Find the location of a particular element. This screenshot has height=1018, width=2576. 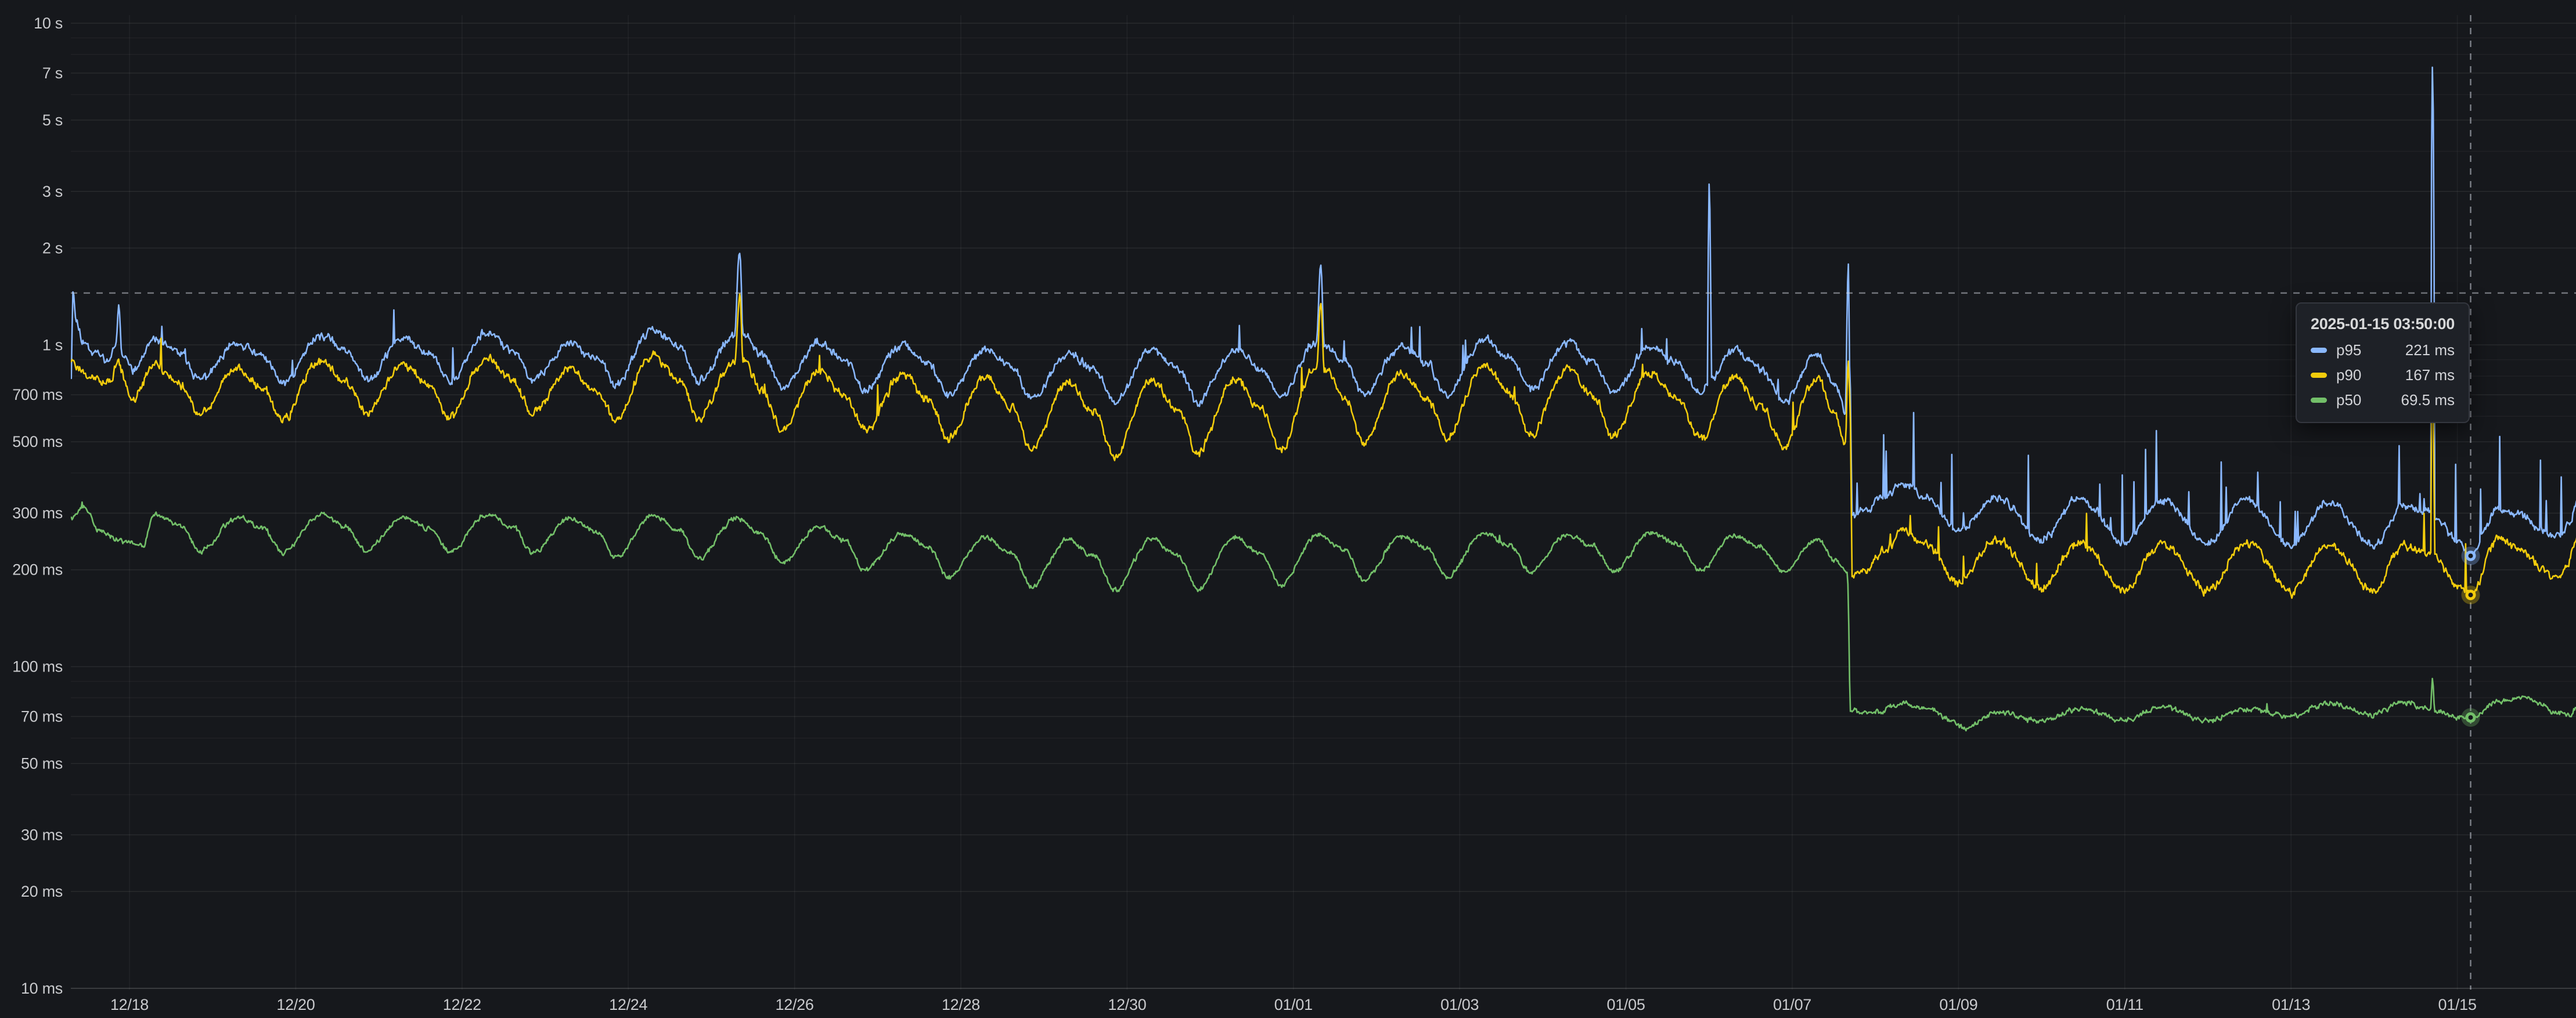

hover-dot-center-p50 is located at coordinates (2470, 718).